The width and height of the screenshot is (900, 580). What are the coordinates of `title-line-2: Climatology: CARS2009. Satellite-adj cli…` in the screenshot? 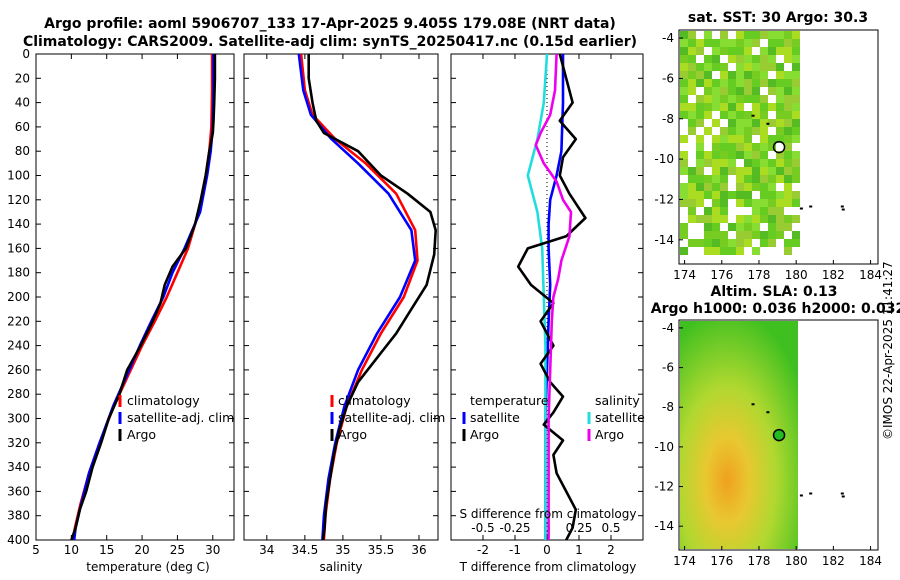 It's located at (330, 42).